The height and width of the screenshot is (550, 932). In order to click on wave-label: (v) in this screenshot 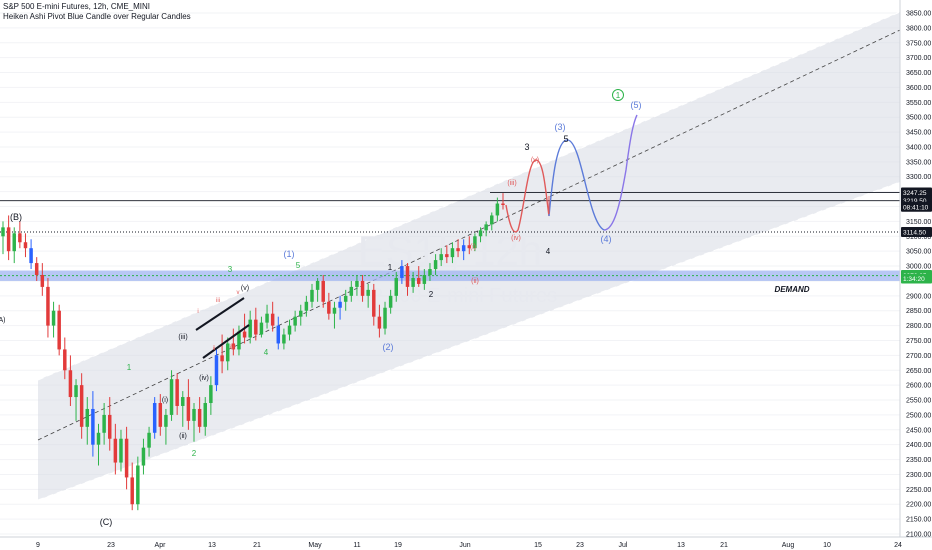, I will do `click(535, 160)`.